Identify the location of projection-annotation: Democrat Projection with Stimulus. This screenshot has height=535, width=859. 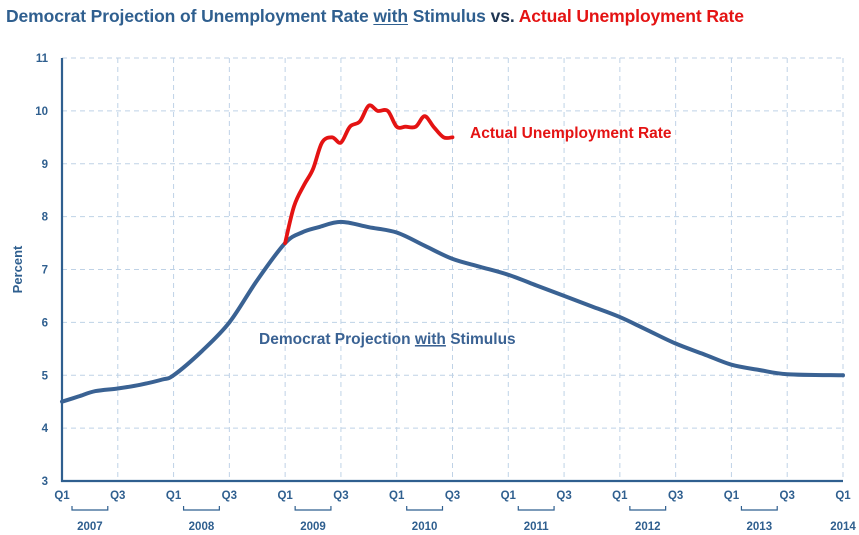
(387, 339).